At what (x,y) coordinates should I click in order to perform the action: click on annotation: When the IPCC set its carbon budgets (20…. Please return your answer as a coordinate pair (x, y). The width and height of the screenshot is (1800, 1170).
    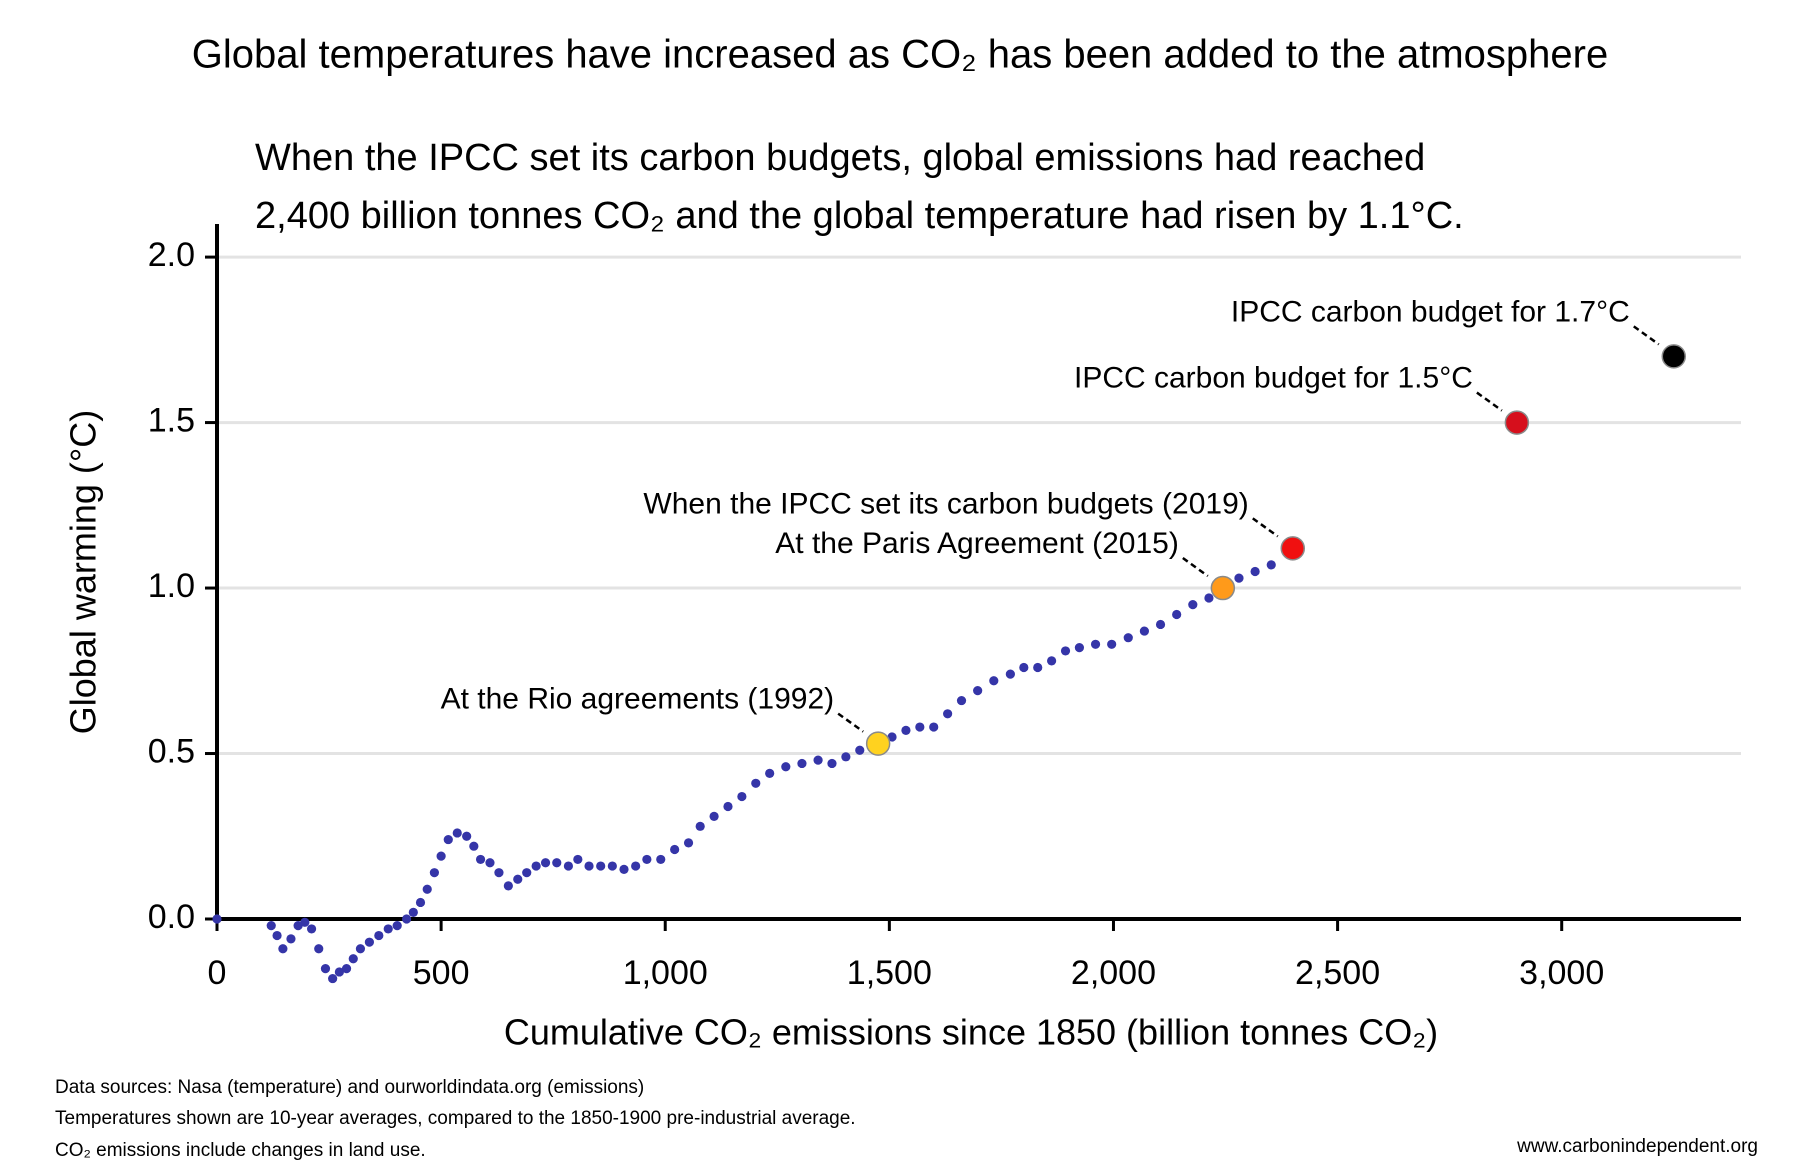
    Looking at the image, I should click on (945, 503).